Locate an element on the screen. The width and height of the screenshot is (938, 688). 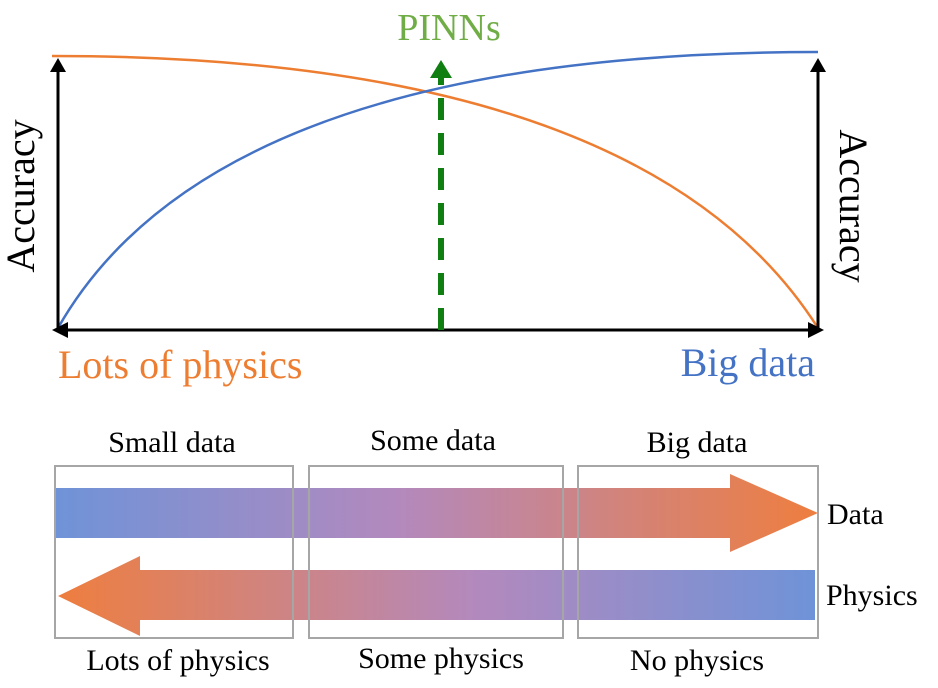
pinns-arrowhead is located at coordinates (441, 69).